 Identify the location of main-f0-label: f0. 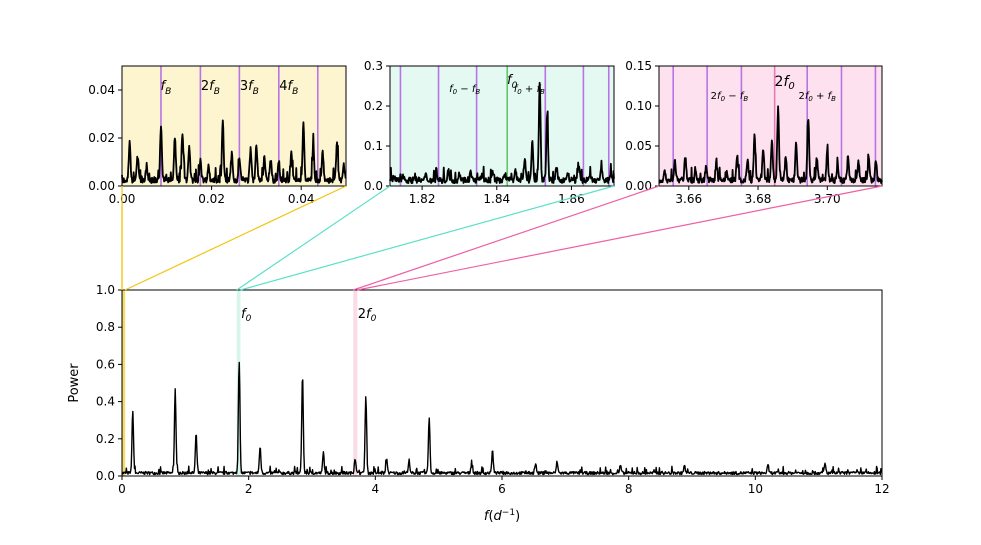
(246, 315).